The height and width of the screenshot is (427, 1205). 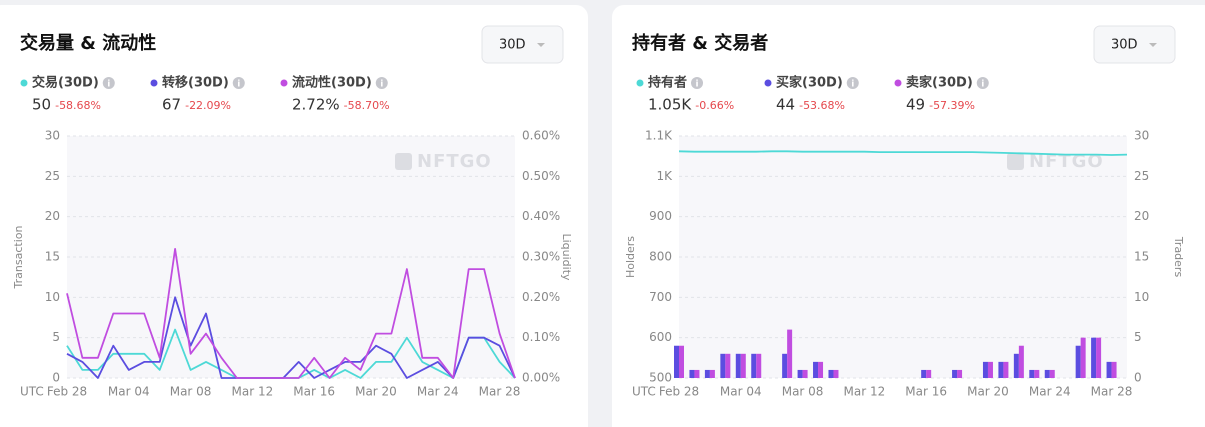 I want to click on stat-change: -0.66%, so click(x=714, y=105).